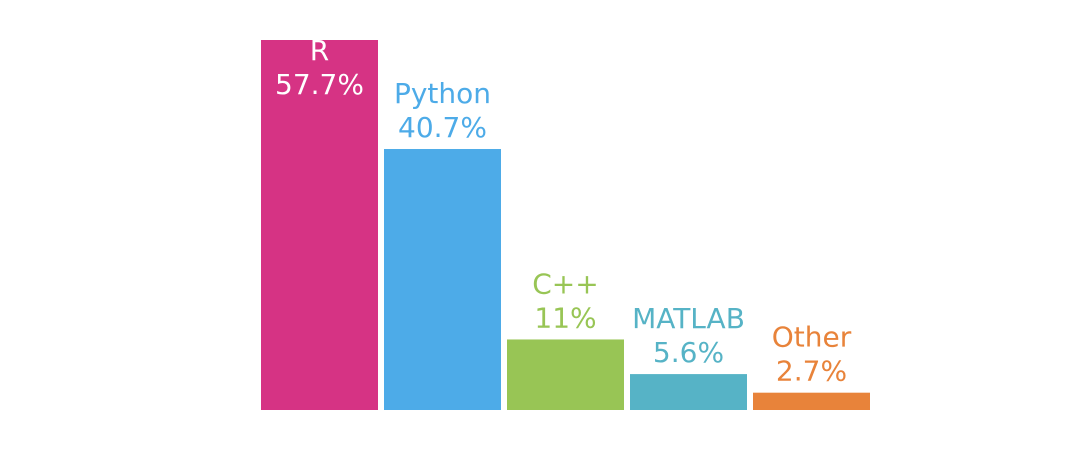 This screenshot has height=465, width=1080. Describe the element at coordinates (688, 352) in the screenshot. I see `bar-value-label: 5.6%` at that location.